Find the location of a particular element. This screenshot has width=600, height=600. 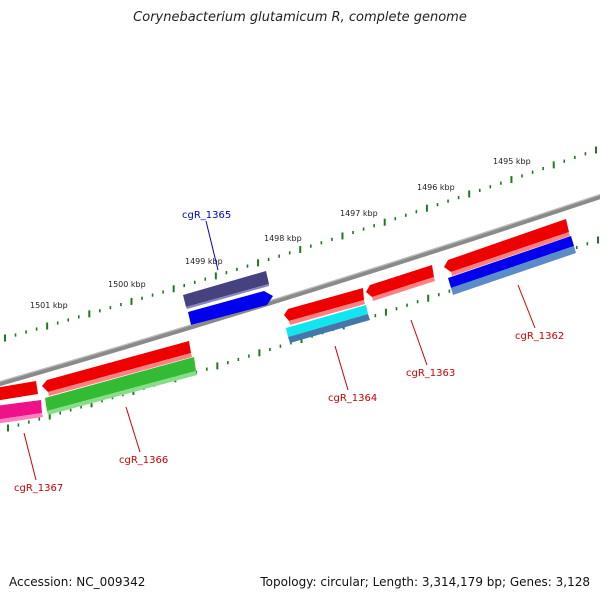

gene-label-cgR-1367: cgR_1367 is located at coordinates (38, 488).